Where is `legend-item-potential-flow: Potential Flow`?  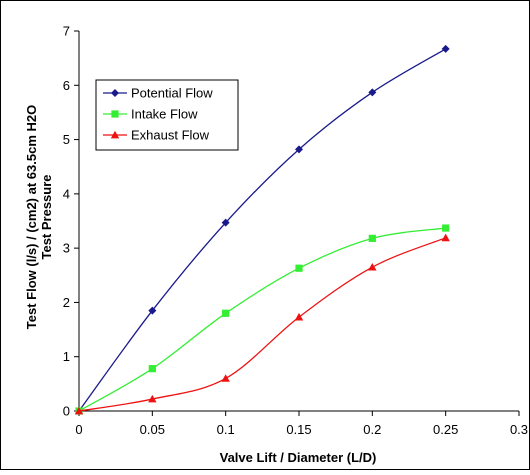 legend-item-potential-flow: Potential Flow is located at coordinates (158, 93).